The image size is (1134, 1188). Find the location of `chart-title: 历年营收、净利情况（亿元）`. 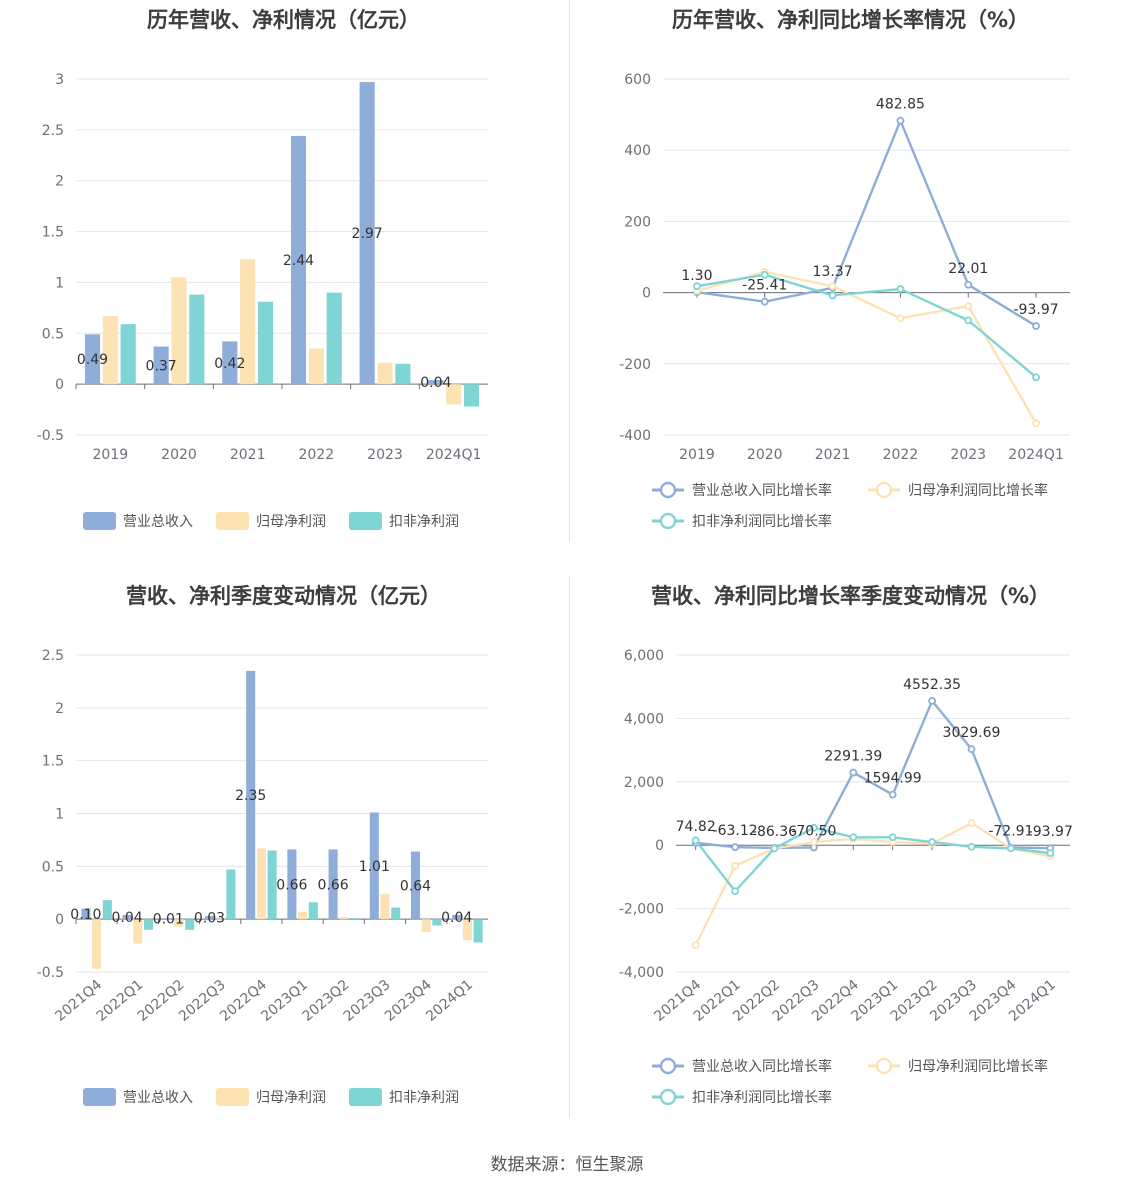

chart-title: 历年营收、净利情况（亿元） is located at coordinates (283, 20).